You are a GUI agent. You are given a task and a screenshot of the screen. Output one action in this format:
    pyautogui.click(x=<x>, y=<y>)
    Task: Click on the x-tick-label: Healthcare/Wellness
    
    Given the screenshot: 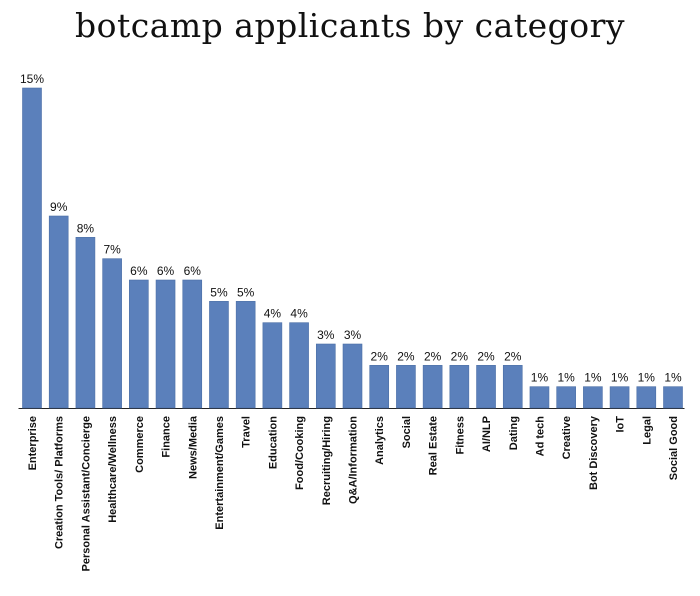 What is the action you would take?
    pyautogui.click(x=113, y=469)
    